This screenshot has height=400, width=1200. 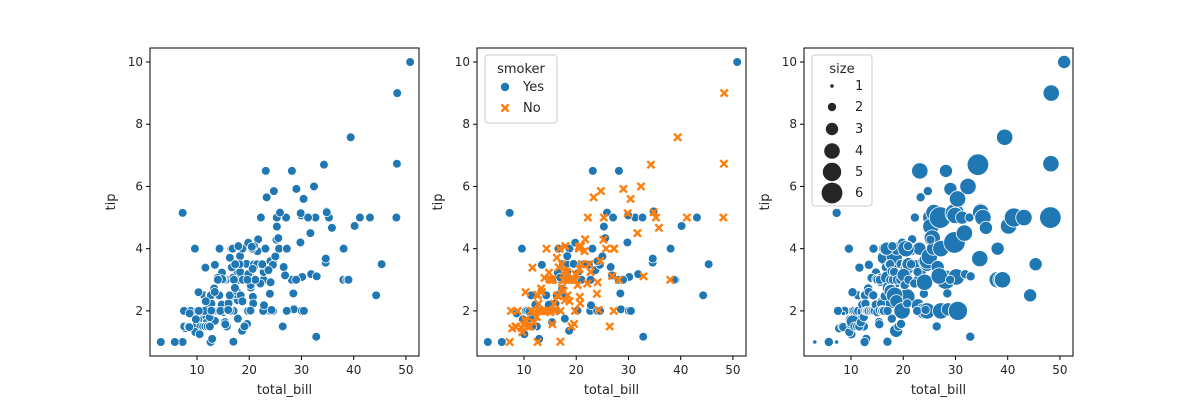 What do you see at coordinates (504, 87) in the screenshot?
I see `legend-marker-circle` at bounding box center [504, 87].